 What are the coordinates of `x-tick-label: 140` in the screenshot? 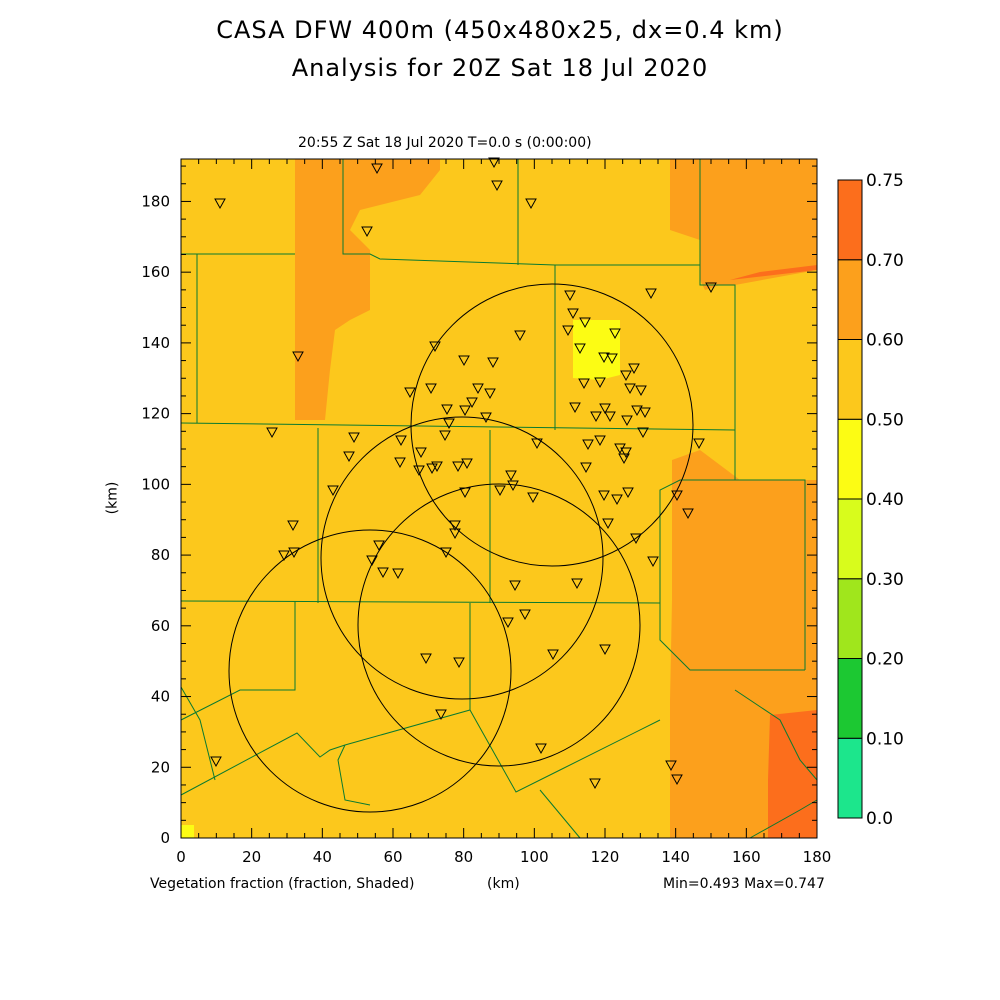 It's located at (675, 857).